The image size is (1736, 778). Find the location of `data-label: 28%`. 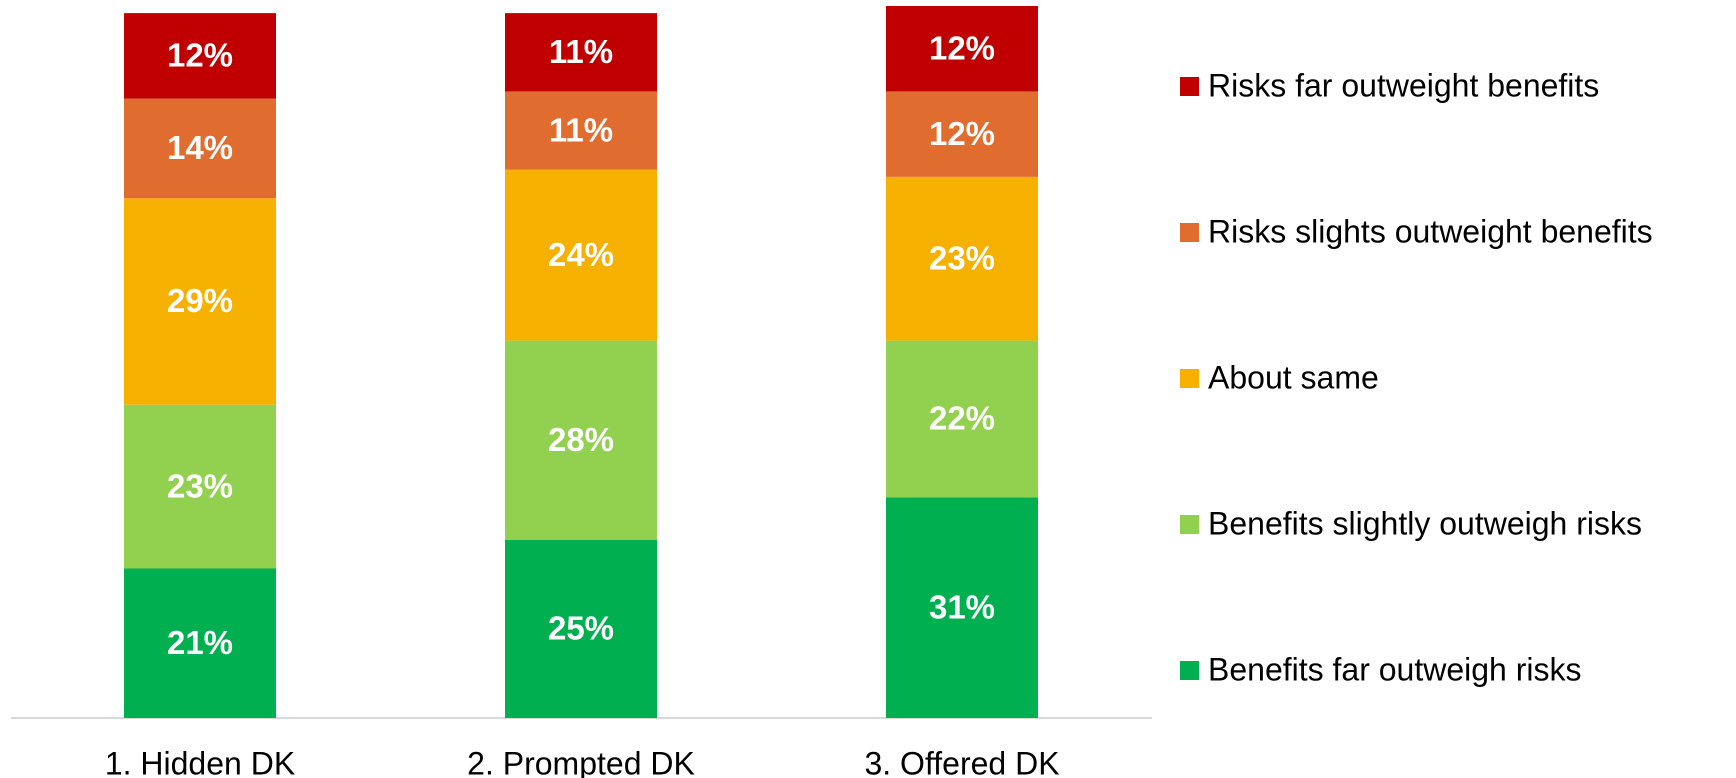

data-label: 28% is located at coordinates (581, 439).